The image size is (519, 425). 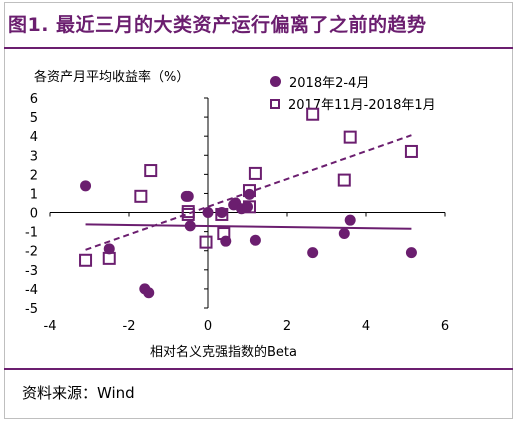 I want to click on y-tick-label: 1, so click(x=34, y=194).